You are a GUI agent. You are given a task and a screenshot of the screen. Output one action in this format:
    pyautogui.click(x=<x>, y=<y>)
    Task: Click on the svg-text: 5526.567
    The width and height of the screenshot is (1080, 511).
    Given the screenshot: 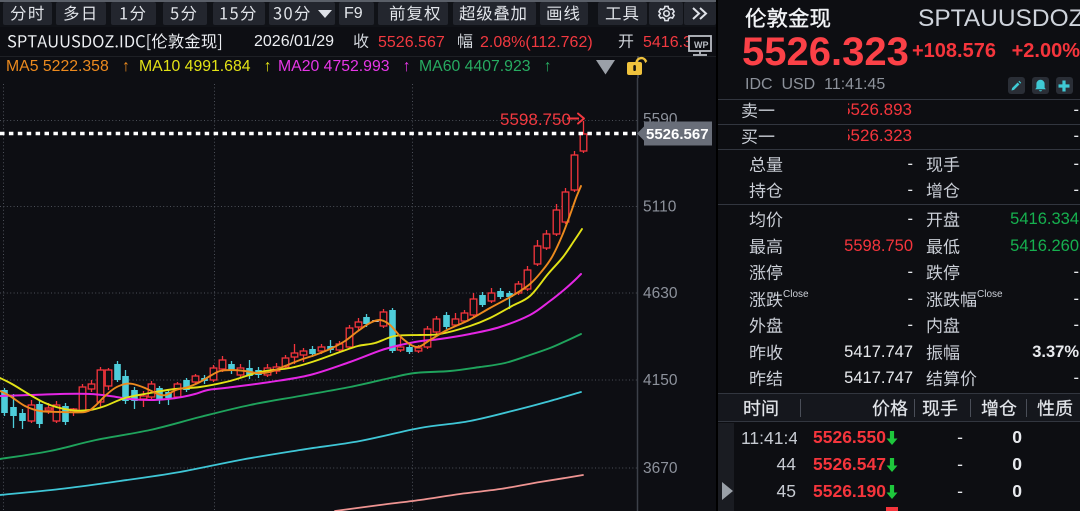 What is the action you would take?
    pyautogui.click(x=677, y=134)
    